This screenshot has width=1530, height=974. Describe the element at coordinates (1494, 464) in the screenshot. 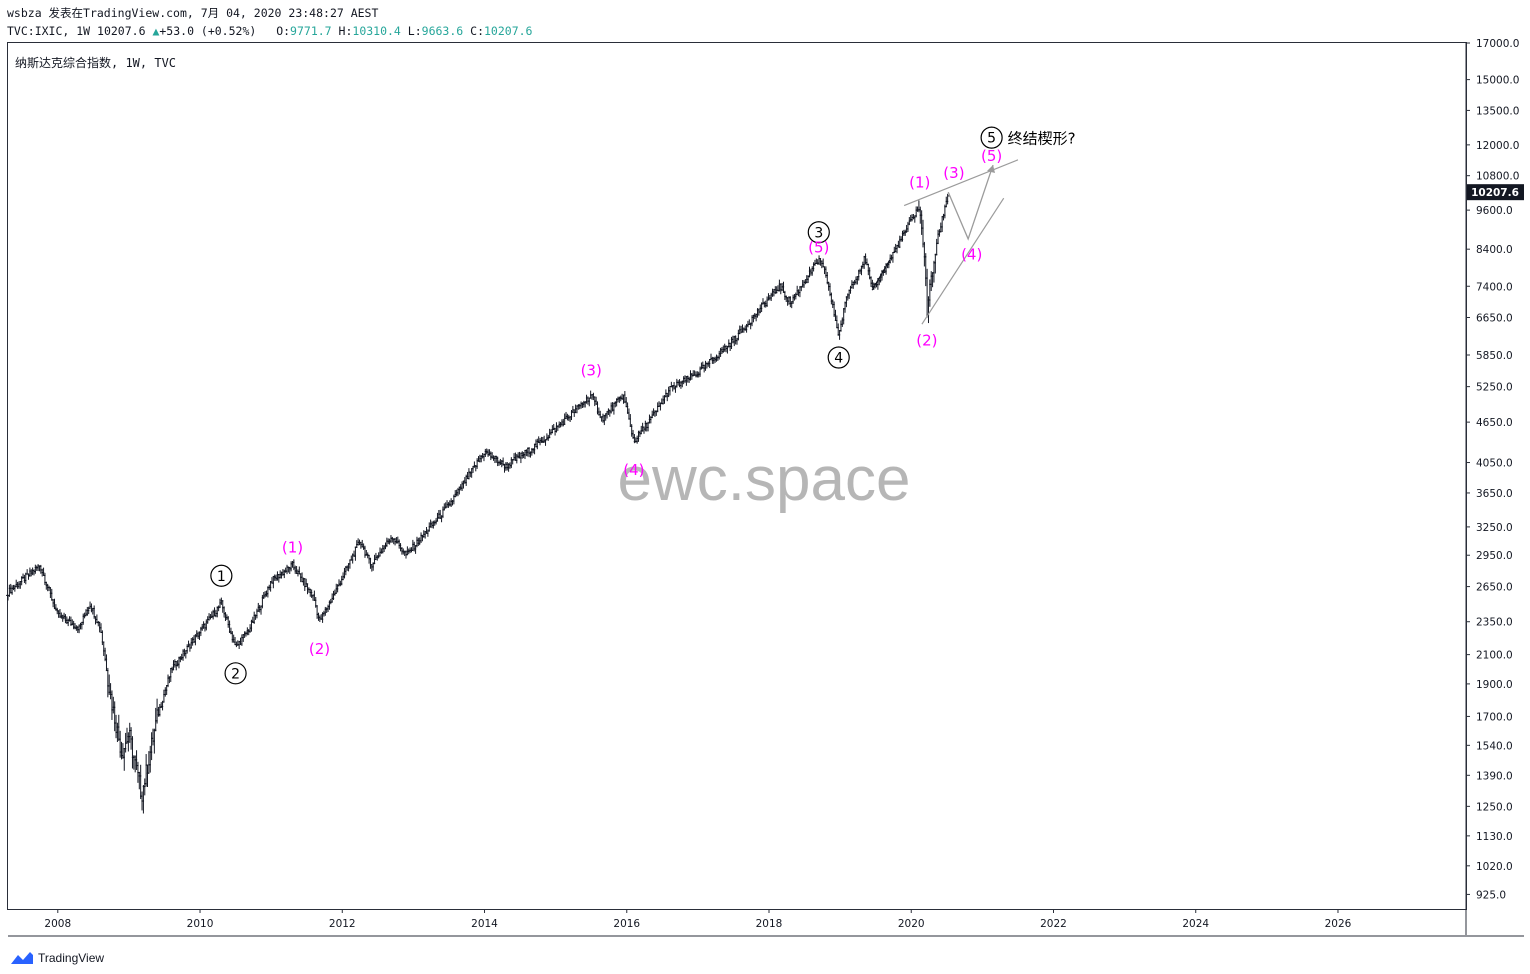

I see `y-tick-label: 4050.0` at that location.